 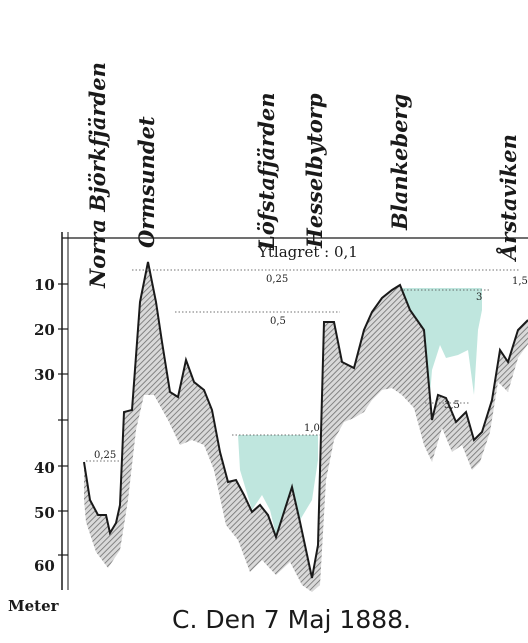 I want to click on depth-tick-30: 30, so click(x=44, y=375).